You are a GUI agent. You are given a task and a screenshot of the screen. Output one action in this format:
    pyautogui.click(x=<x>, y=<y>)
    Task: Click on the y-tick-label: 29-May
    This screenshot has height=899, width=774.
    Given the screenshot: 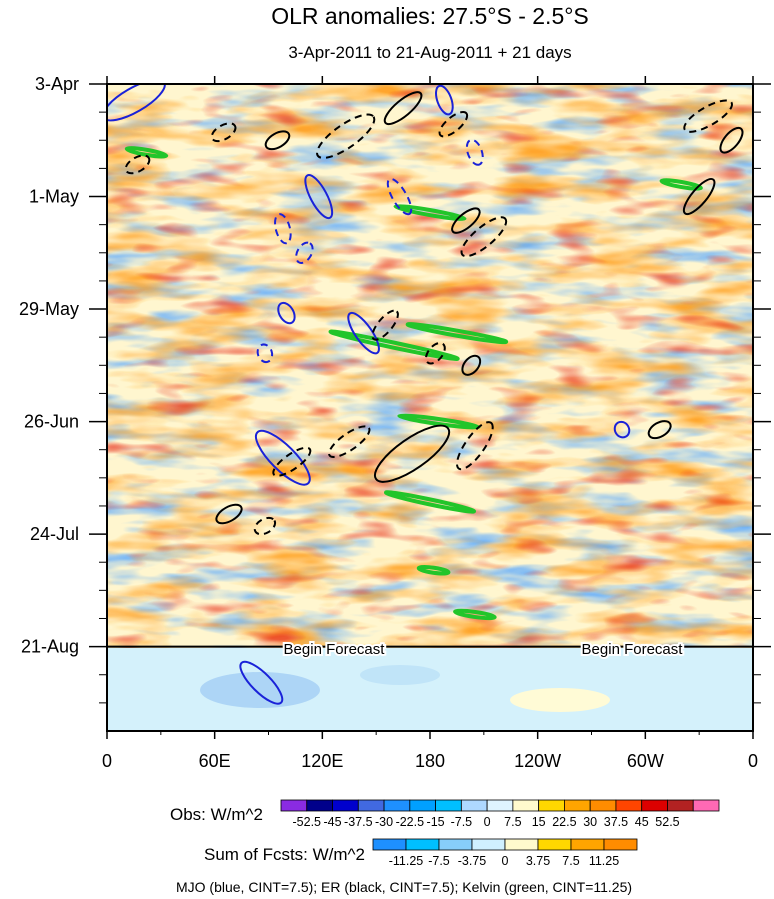 What is the action you would take?
    pyautogui.click(x=49, y=309)
    